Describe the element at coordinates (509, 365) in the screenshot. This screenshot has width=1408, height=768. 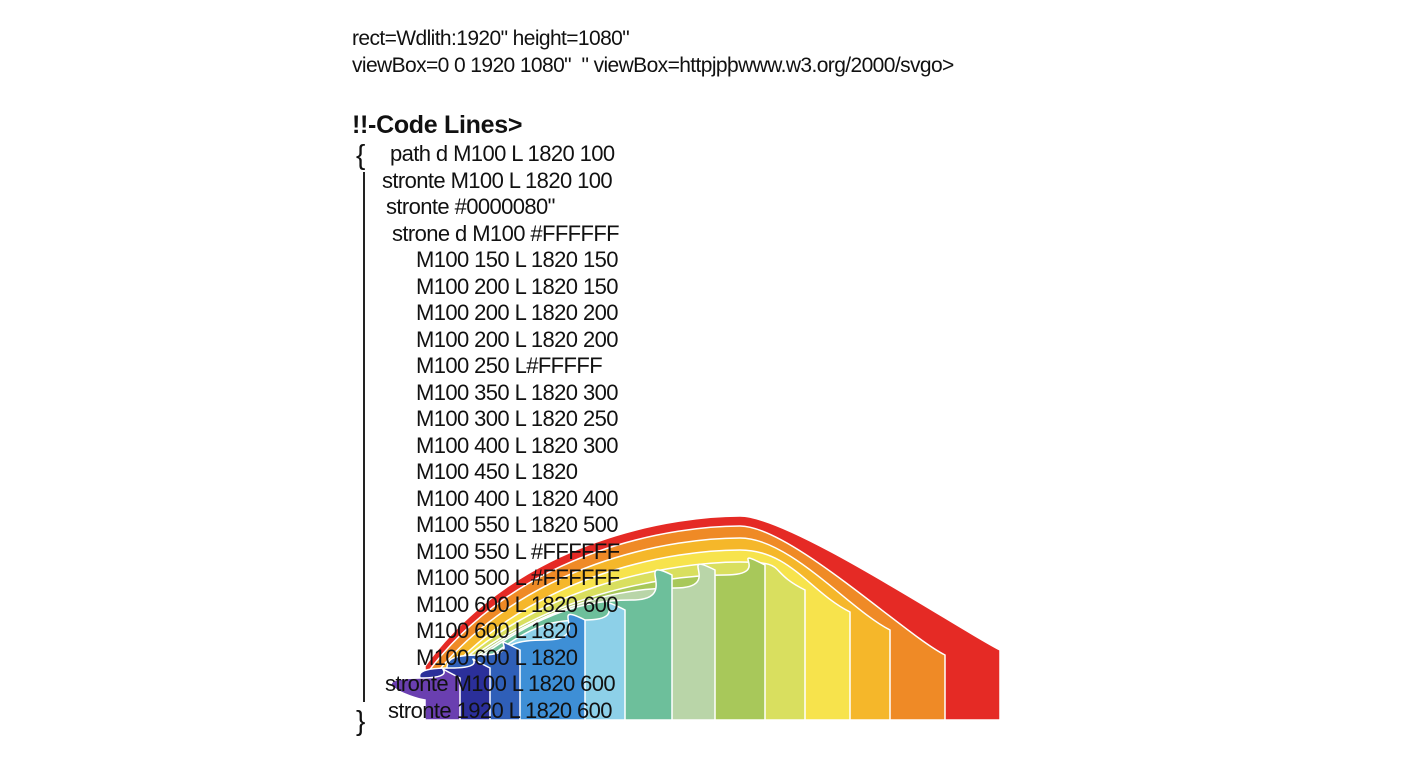
I see `code-line: M100 250 L#FFFFF` at that location.